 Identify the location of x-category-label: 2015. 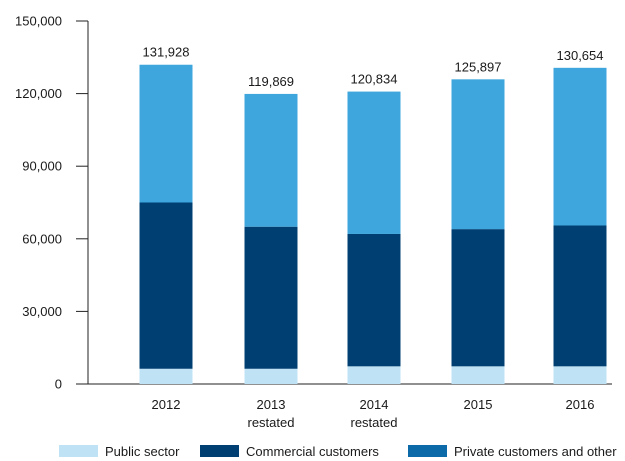
(478, 404).